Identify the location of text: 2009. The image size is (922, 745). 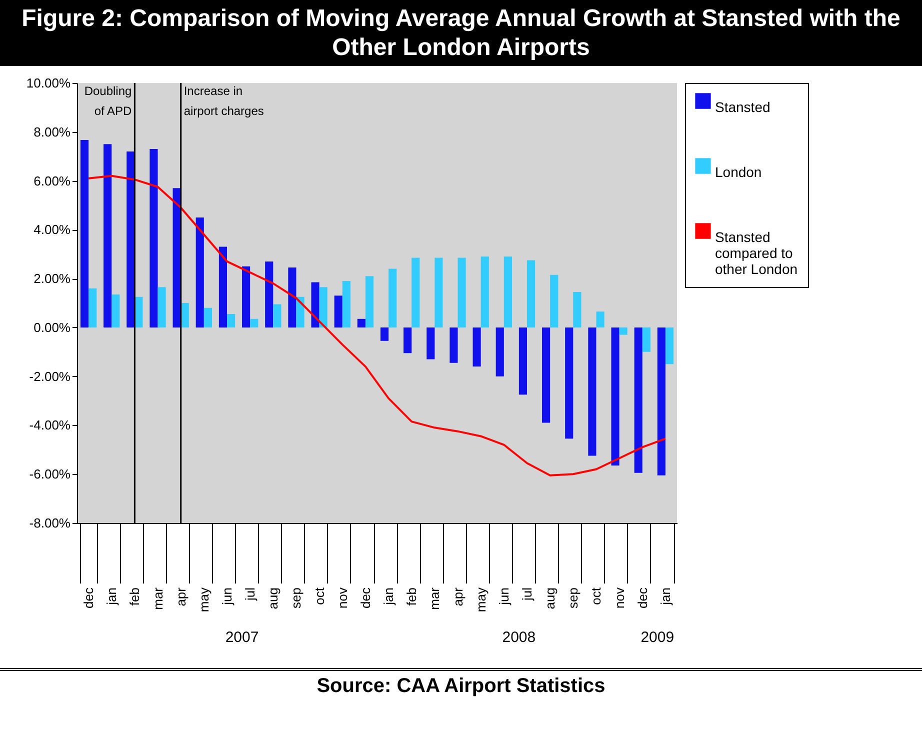
(657, 637).